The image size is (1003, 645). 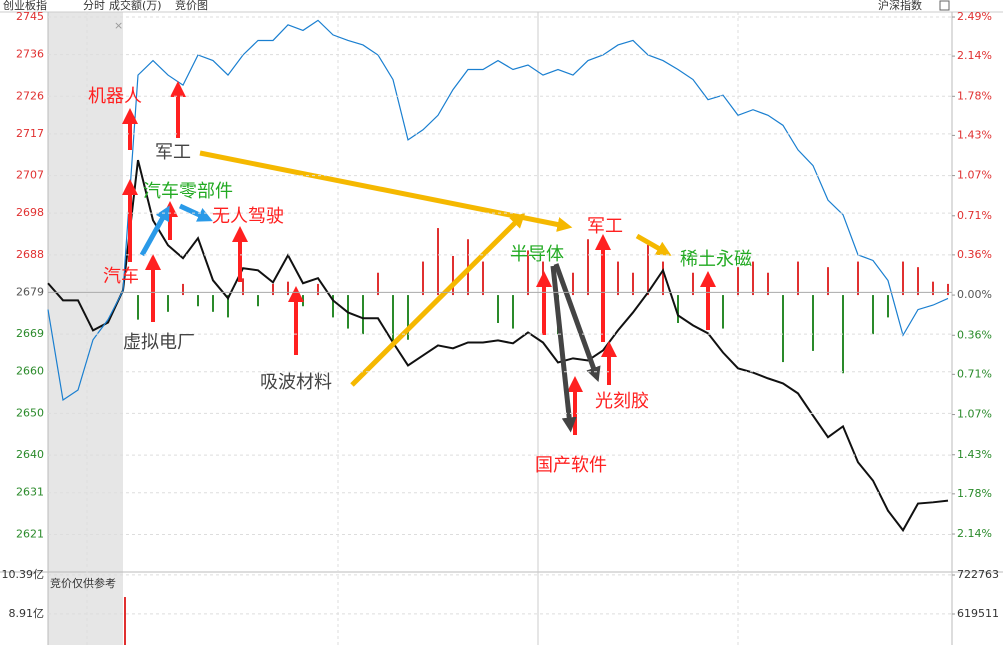 I want to click on annotation: 虚拟电厂, so click(x=159, y=342).